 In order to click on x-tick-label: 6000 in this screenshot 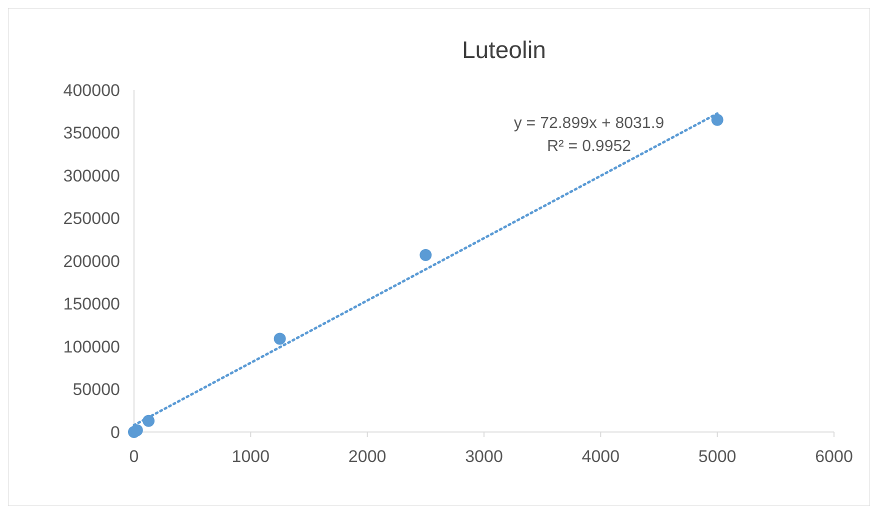, I will do `click(834, 456)`.